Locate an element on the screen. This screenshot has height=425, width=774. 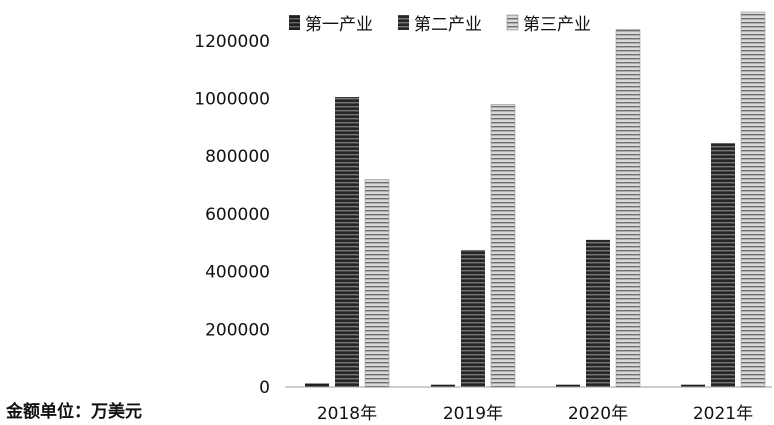
legend-swatch-secondary is located at coordinates (403, 22).